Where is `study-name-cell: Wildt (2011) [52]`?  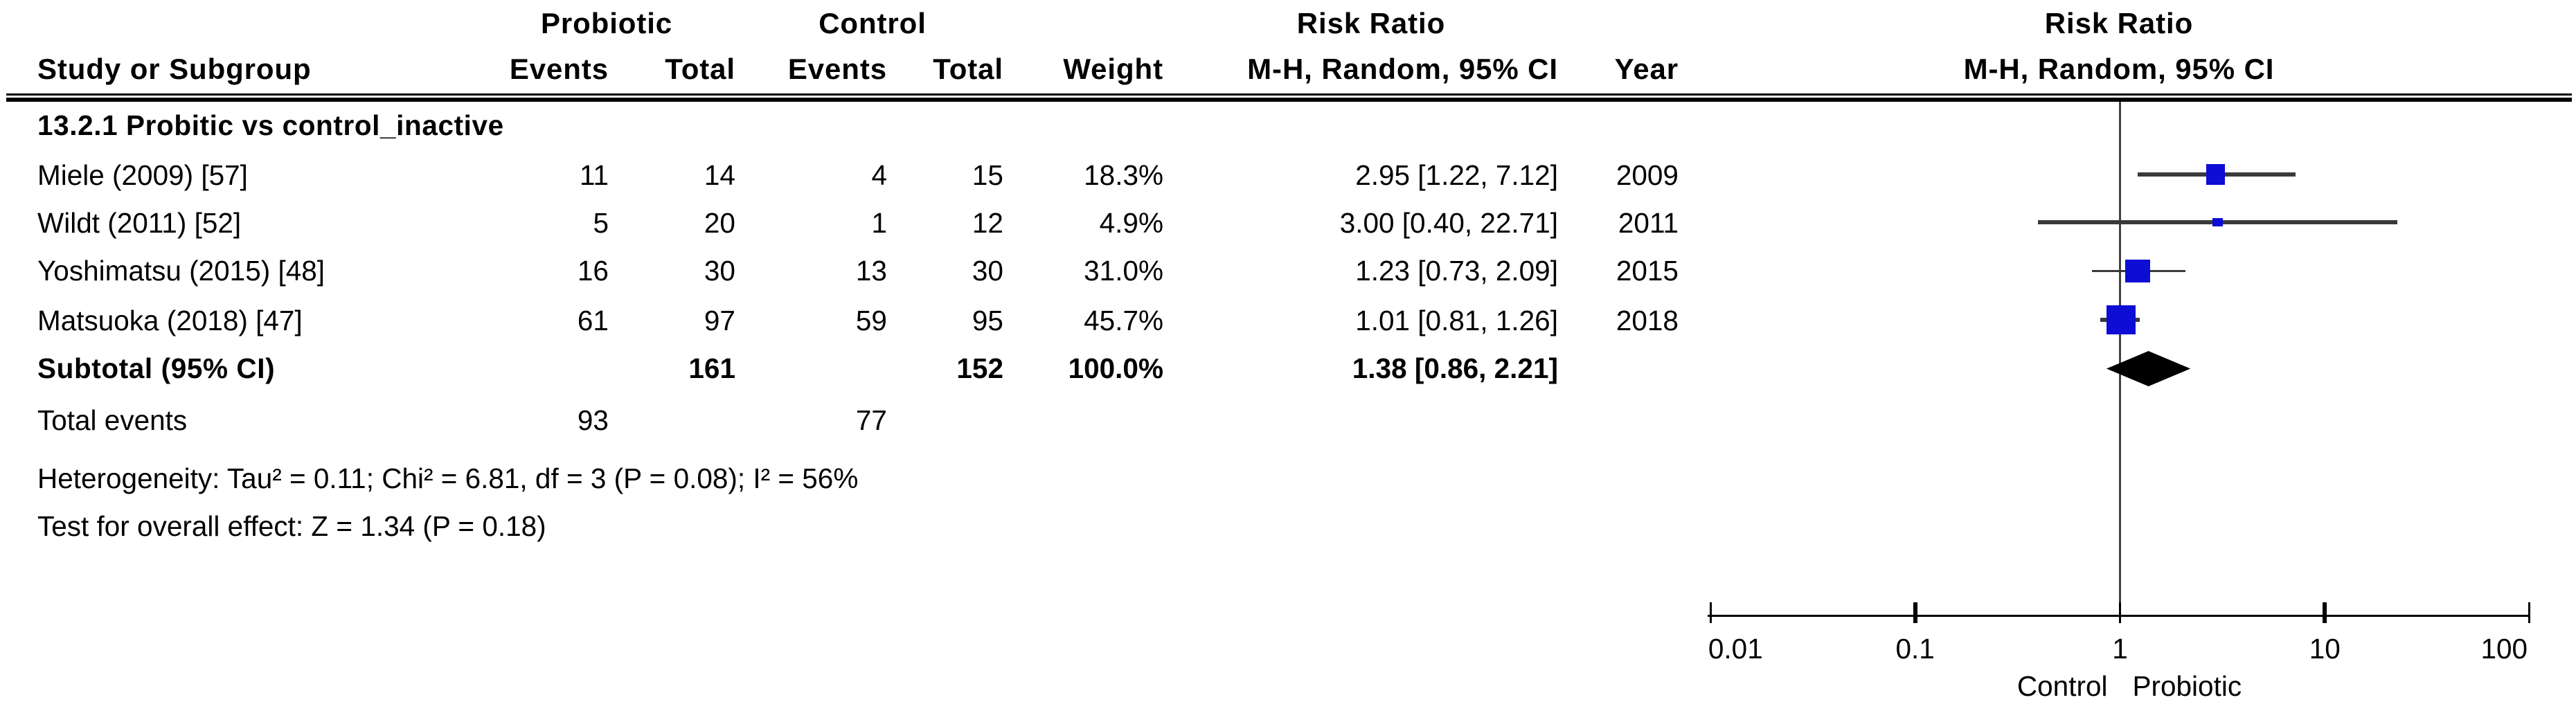 study-name-cell: Wildt (2011) [52] is located at coordinates (139, 222).